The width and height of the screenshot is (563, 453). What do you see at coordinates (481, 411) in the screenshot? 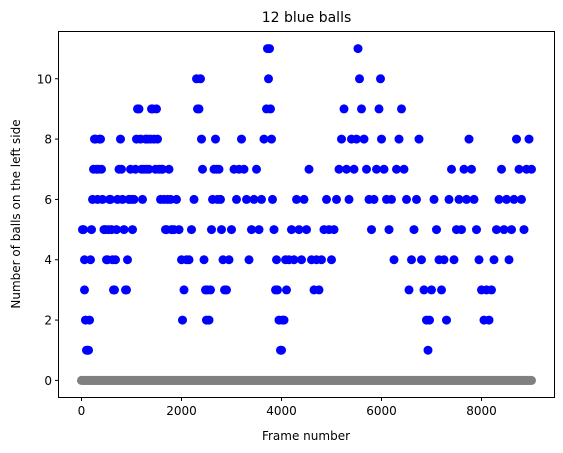
I see `x-tick-label: 8000` at bounding box center [481, 411].